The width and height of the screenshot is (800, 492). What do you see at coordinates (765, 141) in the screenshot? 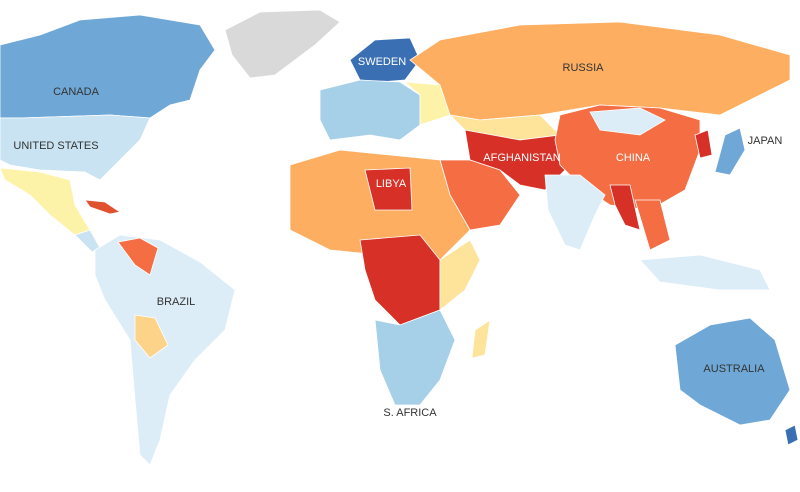
I see `country-label: JAPAN` at bounding box center [765, 141].